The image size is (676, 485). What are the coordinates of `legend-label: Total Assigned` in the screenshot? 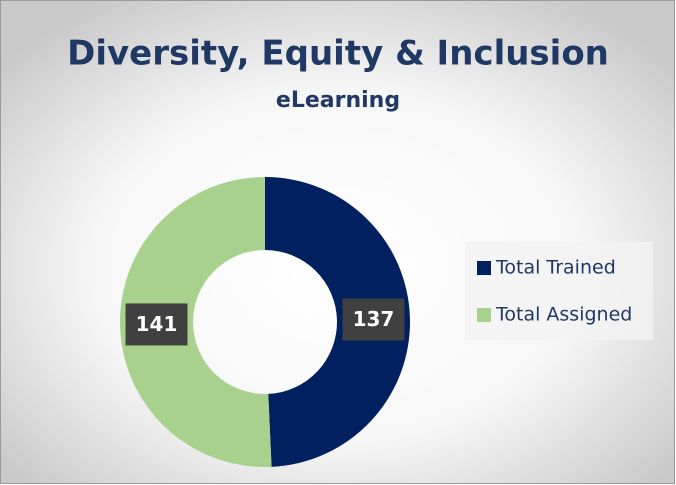 It's located at (563, 315).